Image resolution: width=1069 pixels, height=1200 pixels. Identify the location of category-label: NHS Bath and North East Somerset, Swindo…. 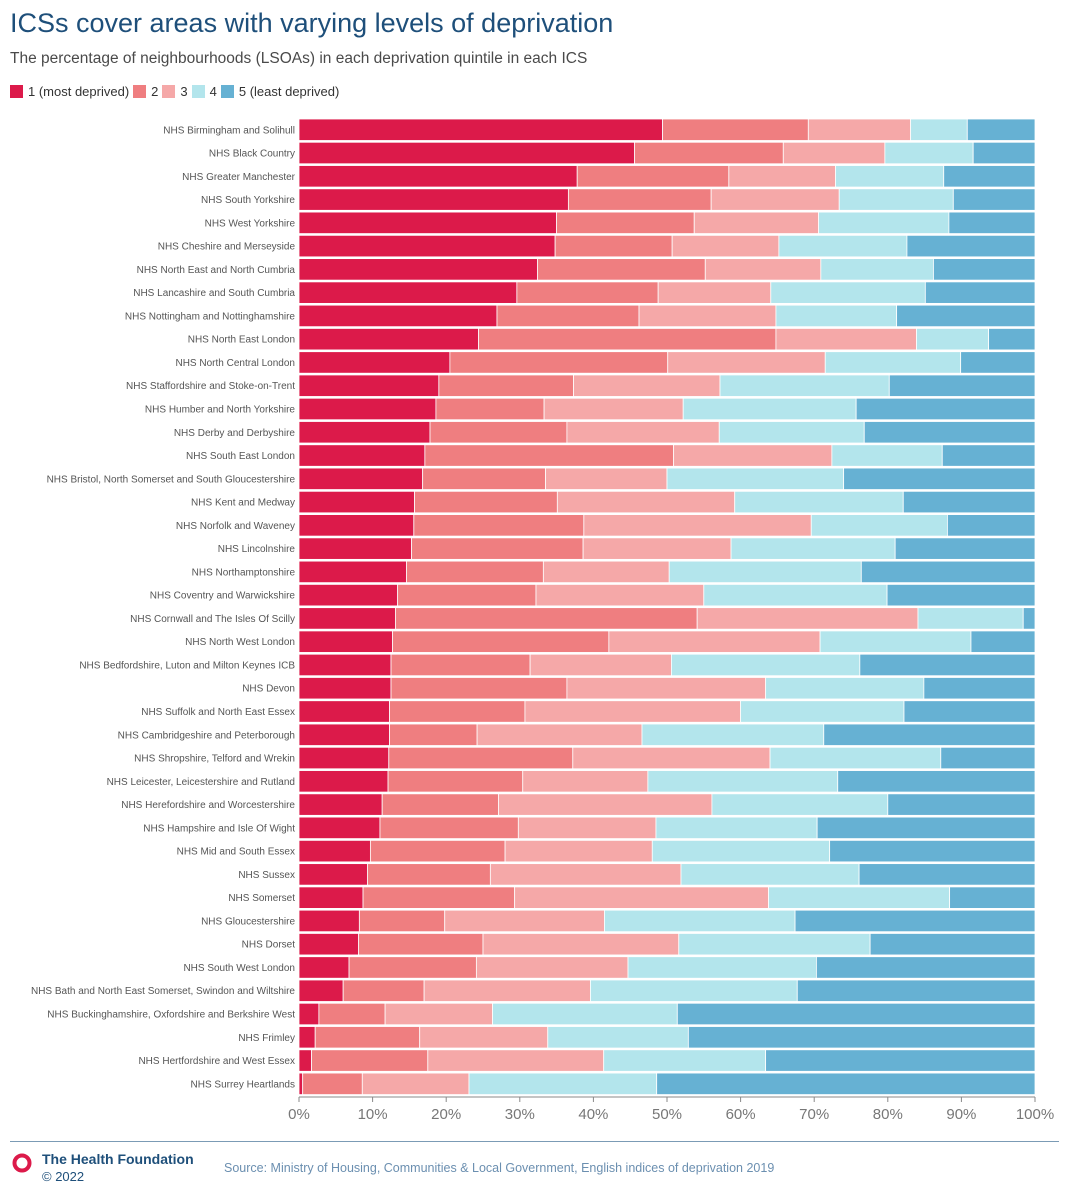
(163, 991).